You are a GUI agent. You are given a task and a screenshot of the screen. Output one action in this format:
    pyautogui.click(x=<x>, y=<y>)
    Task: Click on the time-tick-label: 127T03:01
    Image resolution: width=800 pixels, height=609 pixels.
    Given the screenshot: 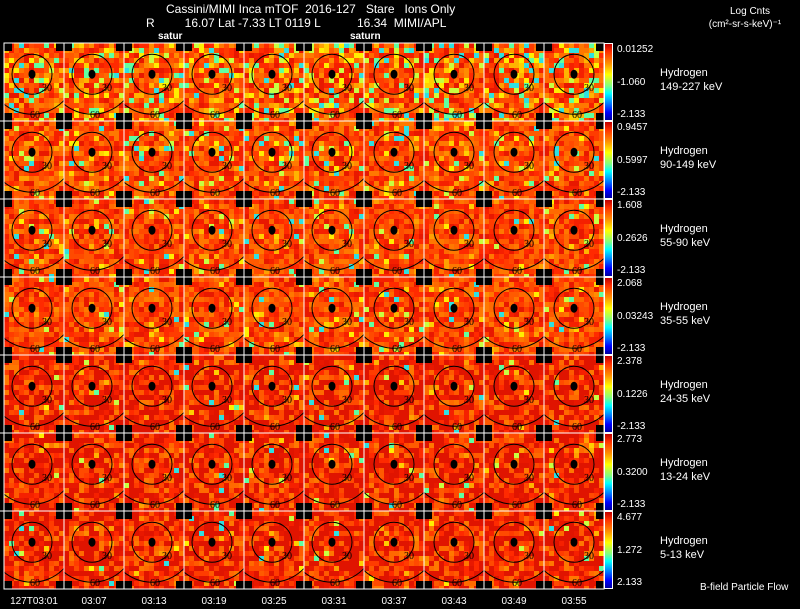 What is the action you would take?
    pyautogui.click(x=34, y=601)
    